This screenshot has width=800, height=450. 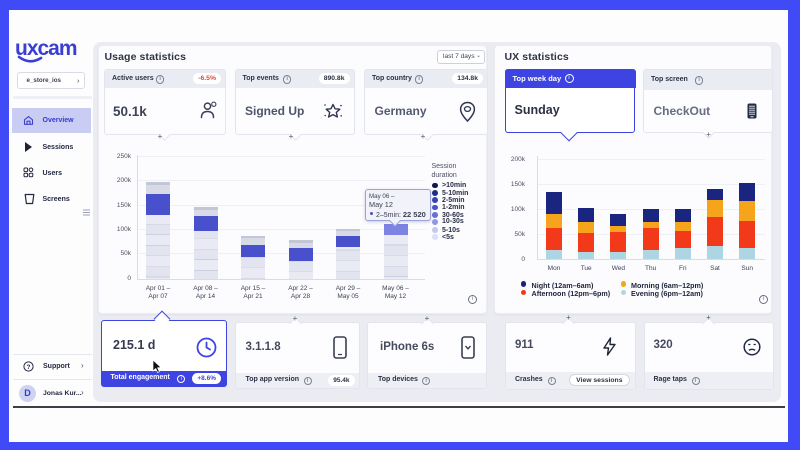 What do you see at coordinates (46, 48) in the screenshot?
I see `svg-text: uxcam` at bounding box center [46, 48].